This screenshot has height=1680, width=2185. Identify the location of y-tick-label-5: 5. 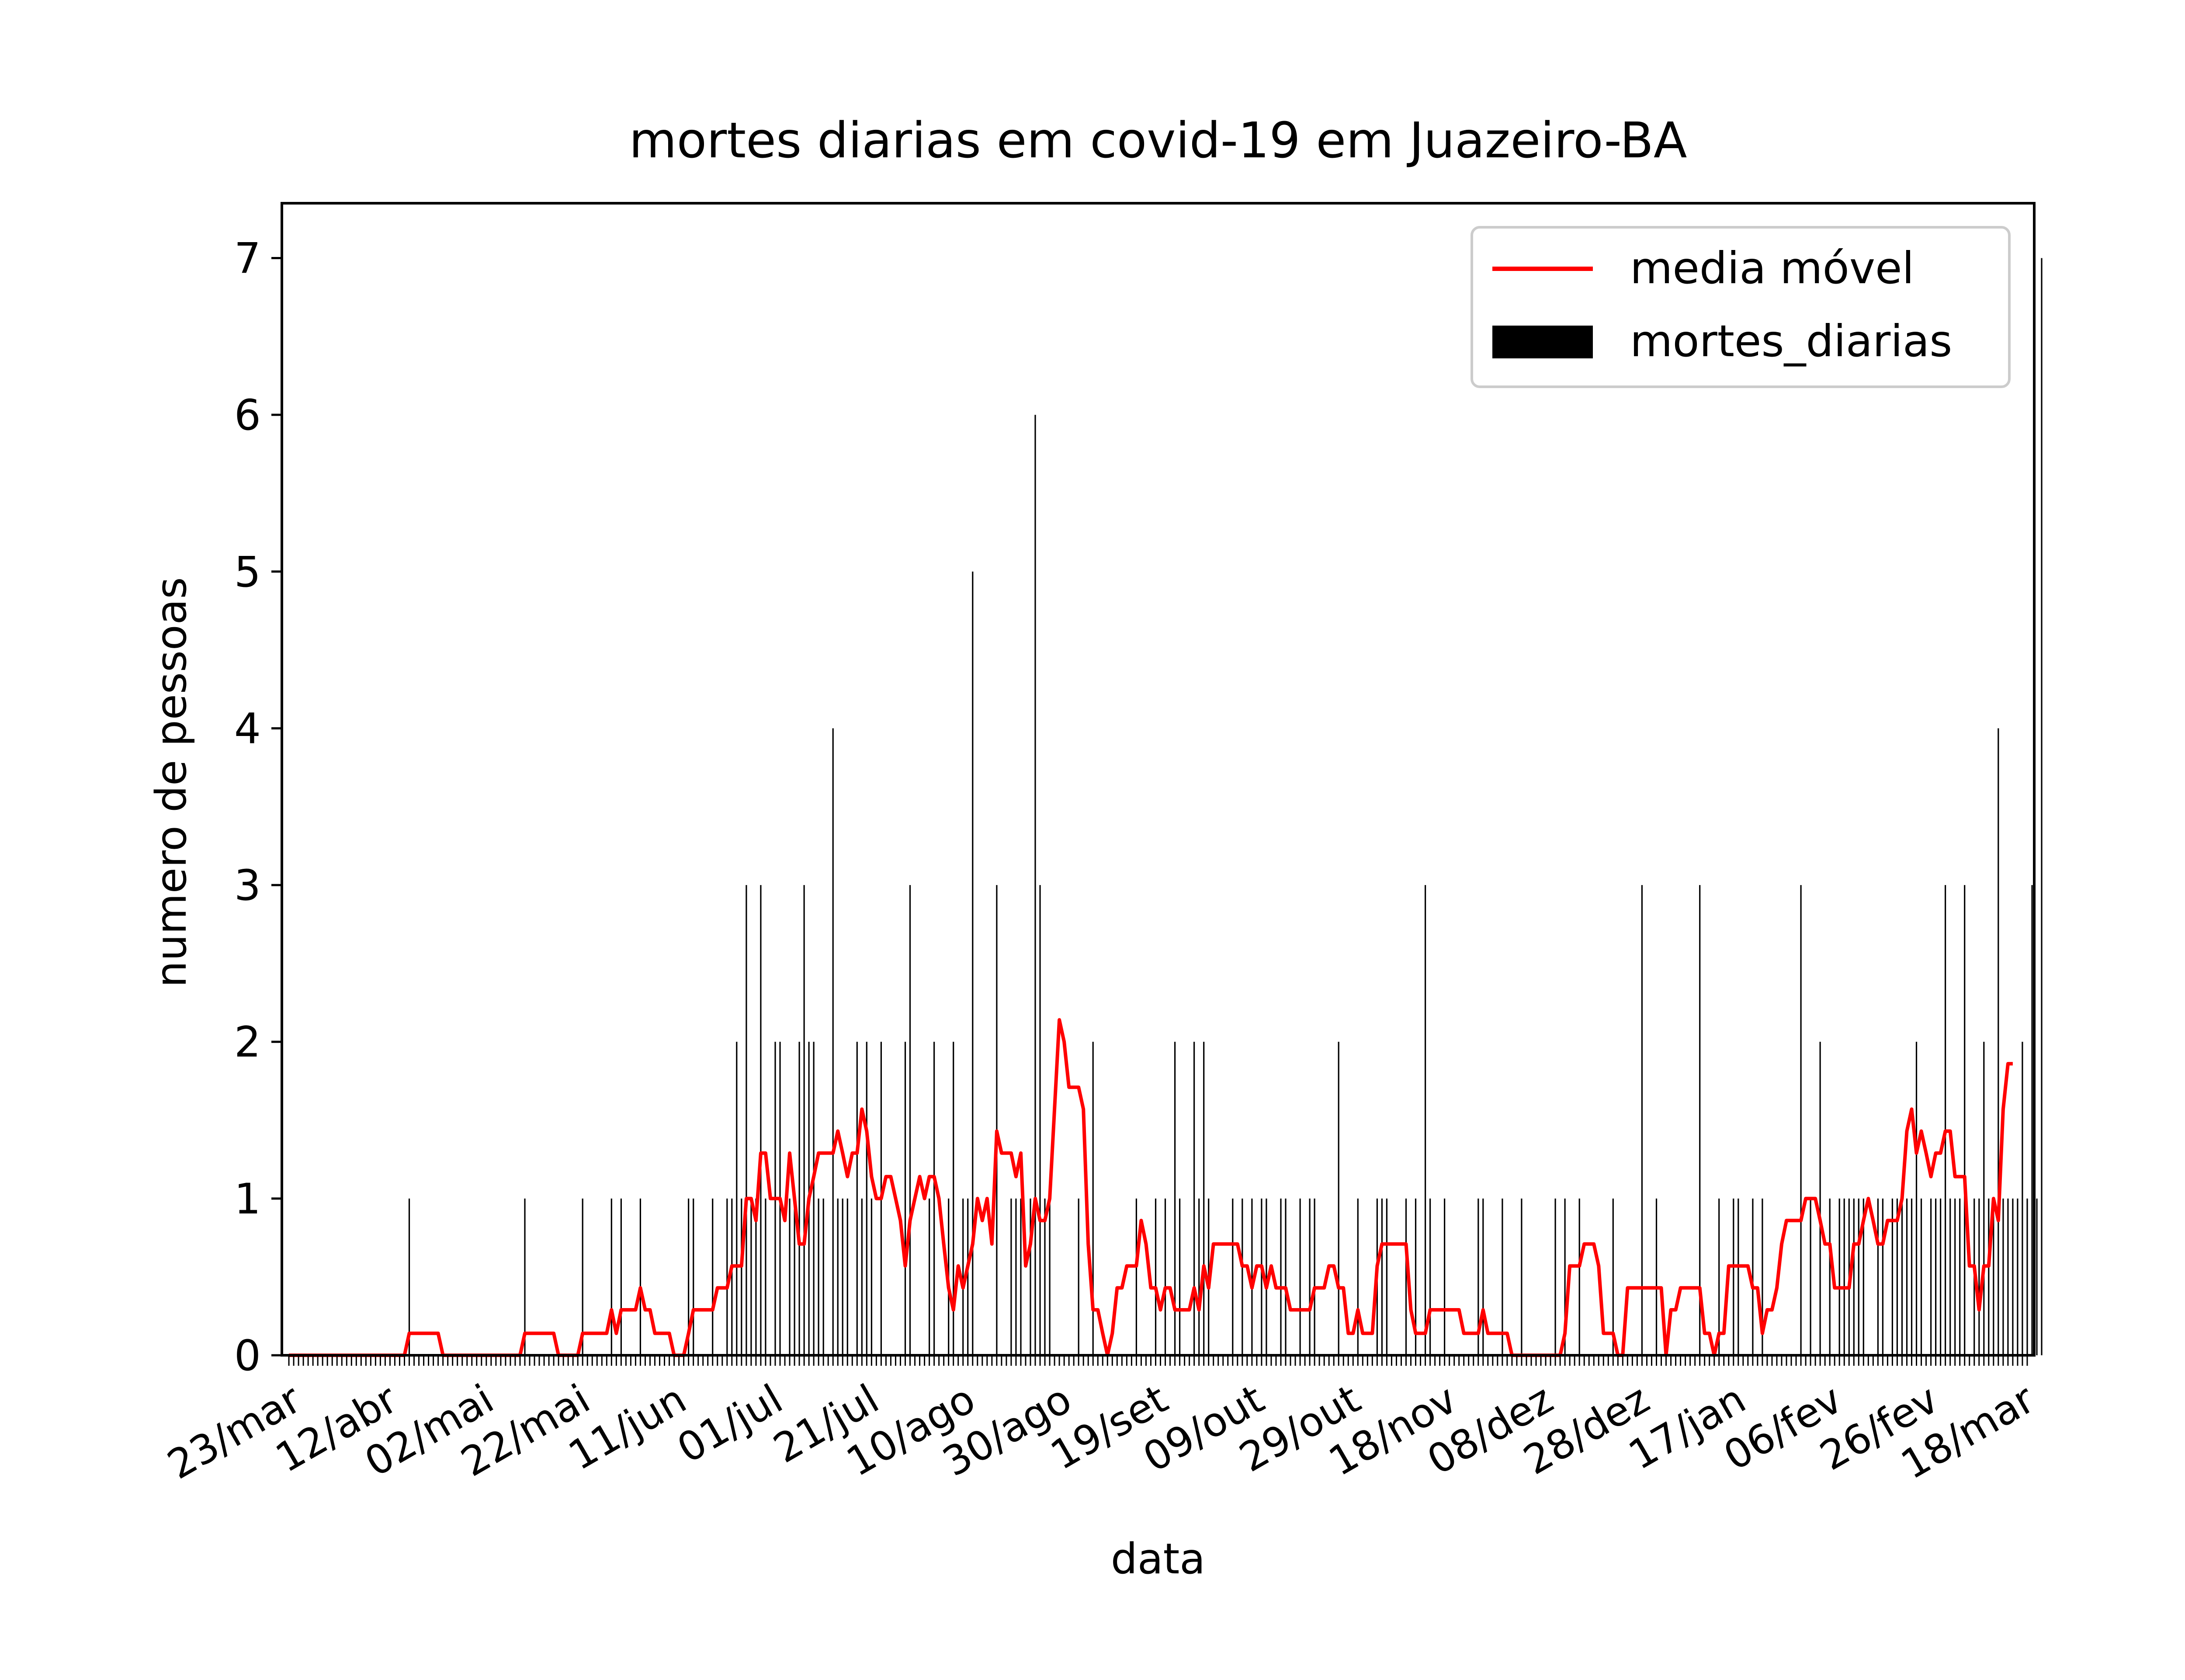
(248, 572).